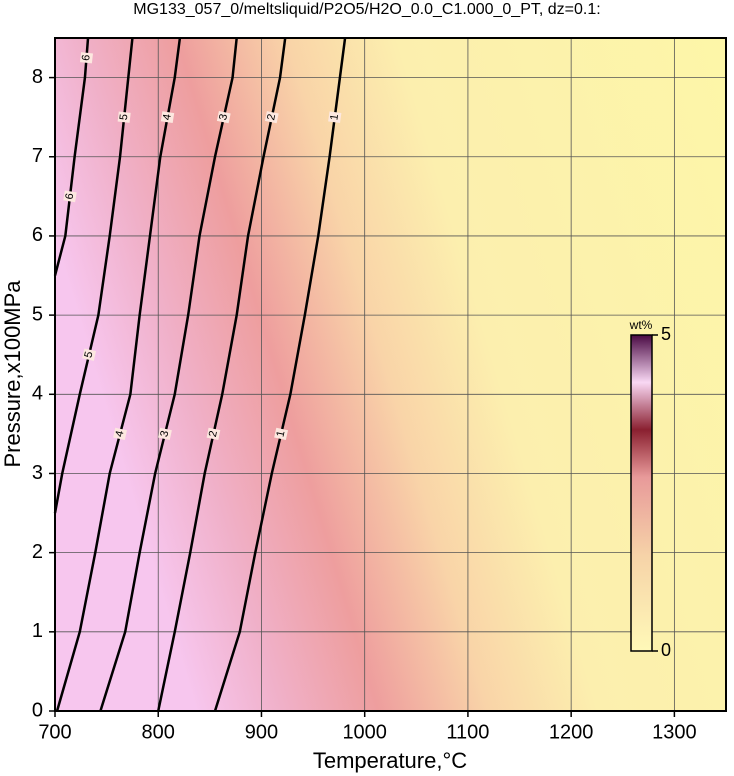 The height and width of the screenshot is (776, 734). I want to click on y-tick-label: 4, so click(37, 394).